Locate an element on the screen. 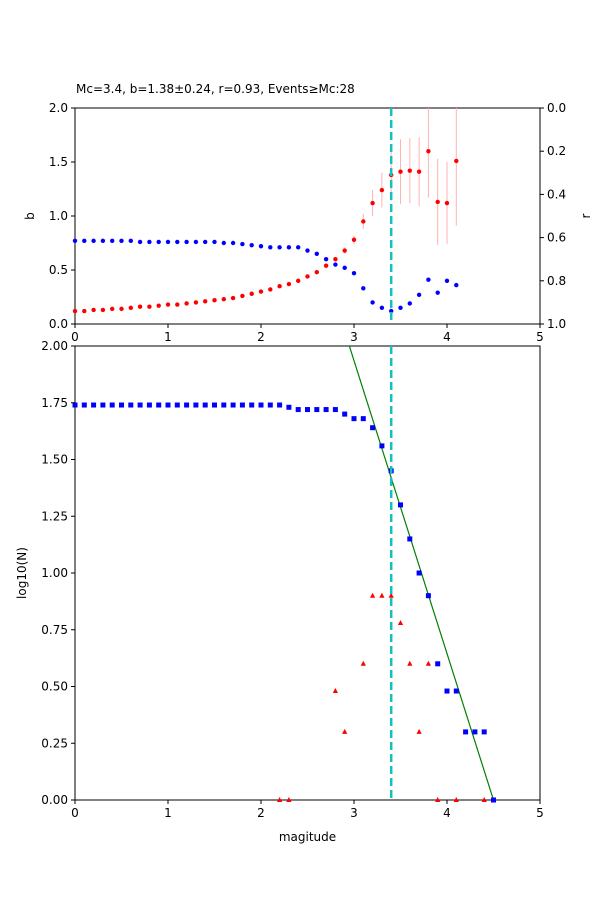  top-y-tick-label: 0.0 is located at coordinates (58, 324).